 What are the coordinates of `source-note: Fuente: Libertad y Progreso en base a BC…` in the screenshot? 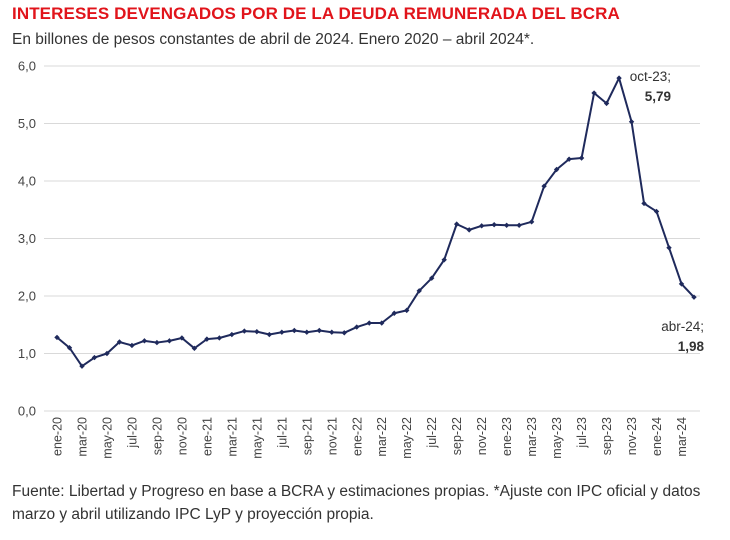 It's located at (356, 503).